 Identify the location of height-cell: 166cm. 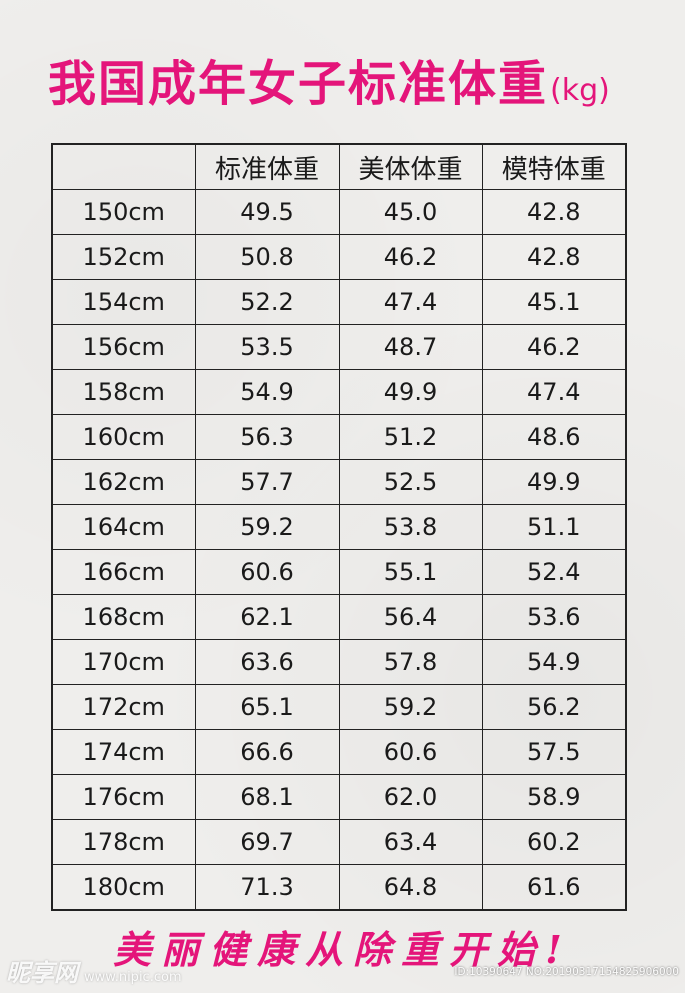
(123, 572).